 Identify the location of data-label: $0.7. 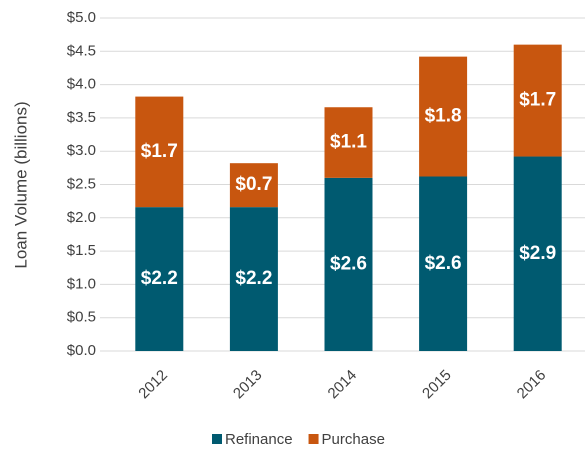
(253, 184).